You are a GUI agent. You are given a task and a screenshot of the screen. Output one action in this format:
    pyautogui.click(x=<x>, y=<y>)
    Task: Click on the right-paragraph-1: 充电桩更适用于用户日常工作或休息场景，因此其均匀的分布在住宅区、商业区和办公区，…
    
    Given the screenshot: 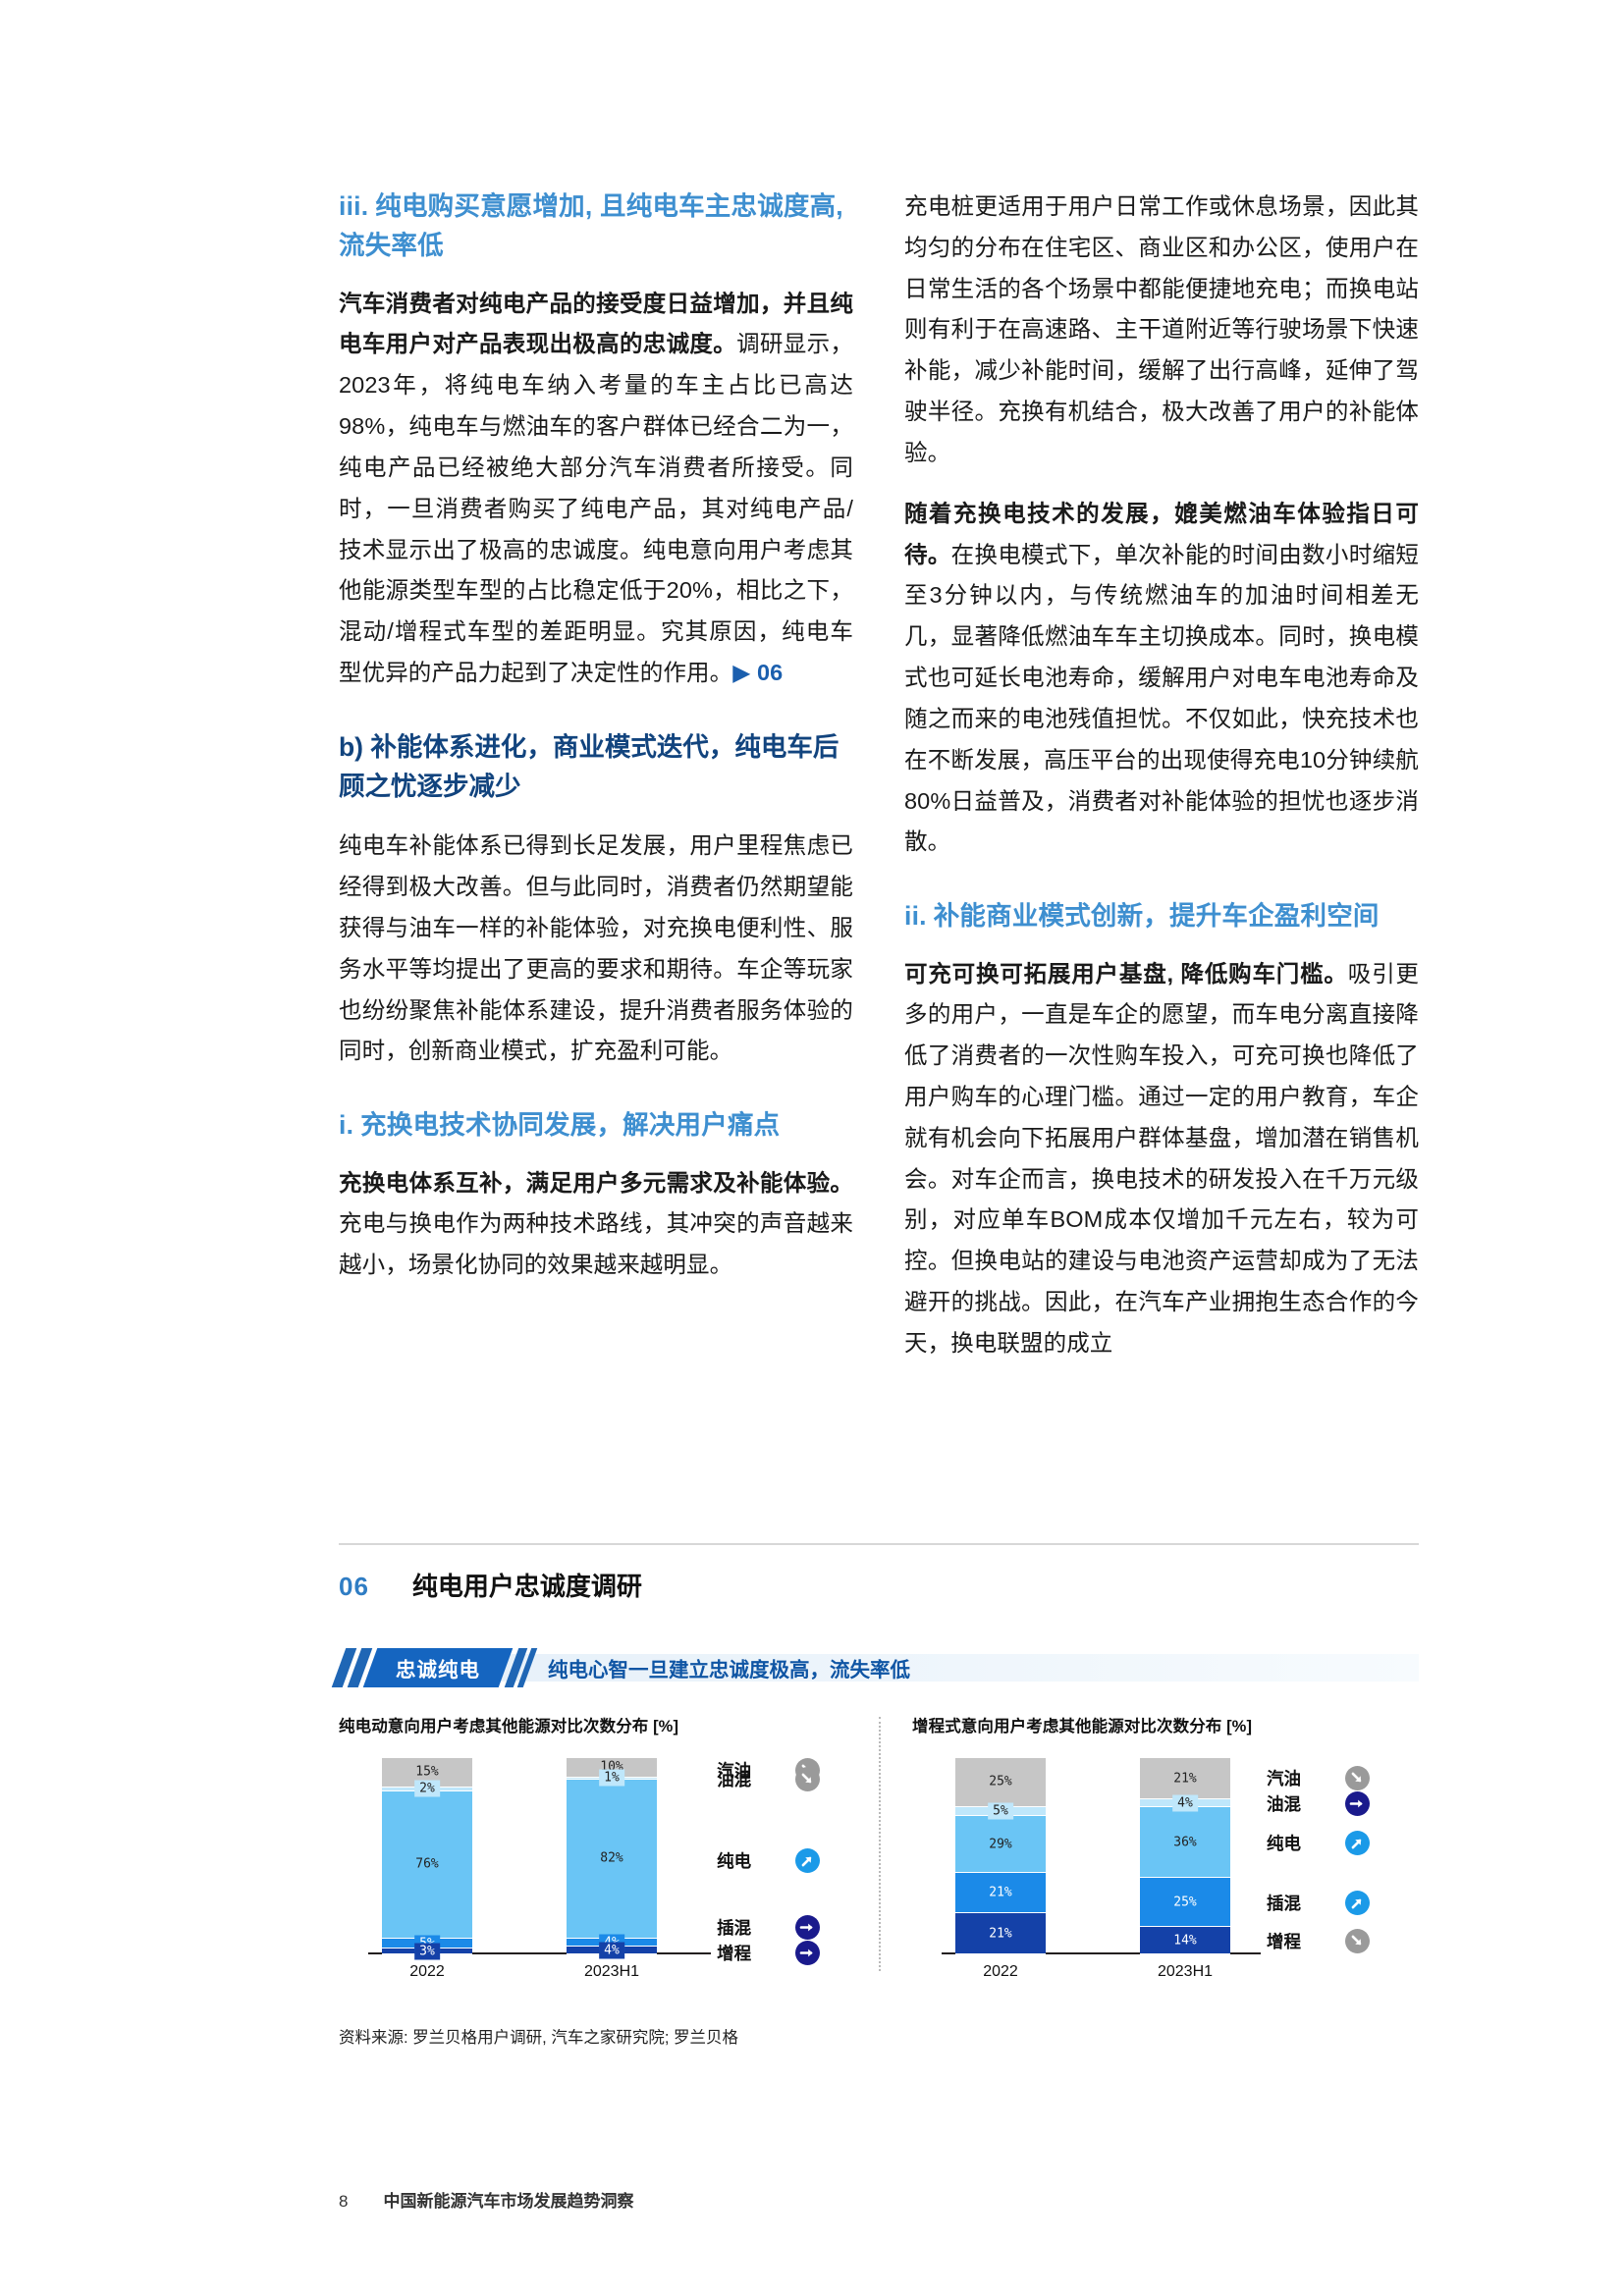 What is the action you would take?
    pyautogui.click(x=1161, y=329)
    